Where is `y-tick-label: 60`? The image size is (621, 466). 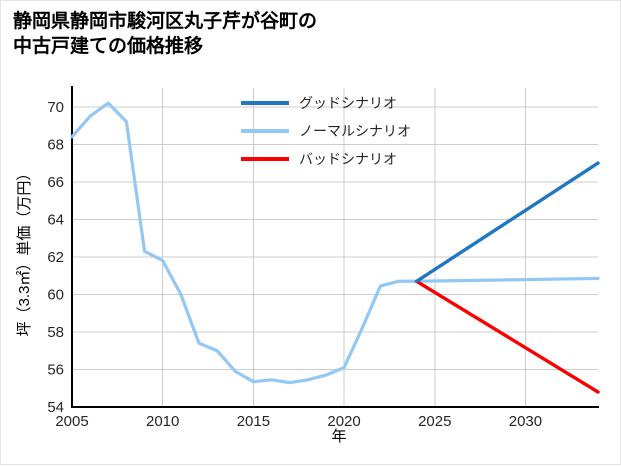 y-tick-label: 60 is located at coordinates (55, 294).